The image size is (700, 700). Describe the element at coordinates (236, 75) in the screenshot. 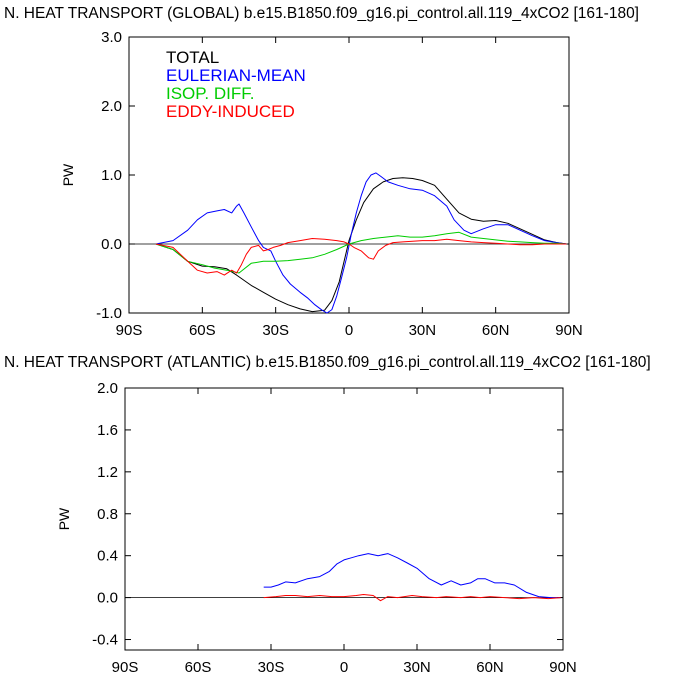

I see `legend-entry: EULERIAN-MEAN` at that location.